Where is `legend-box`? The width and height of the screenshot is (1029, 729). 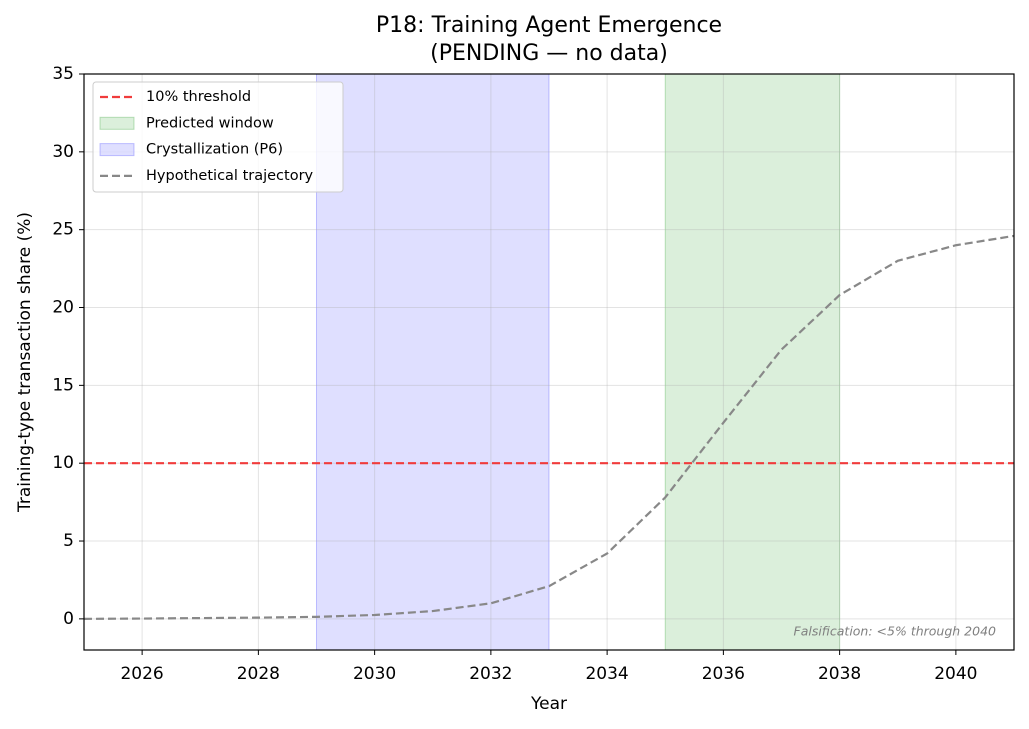
legend-box is located at coordinates (218, 137).